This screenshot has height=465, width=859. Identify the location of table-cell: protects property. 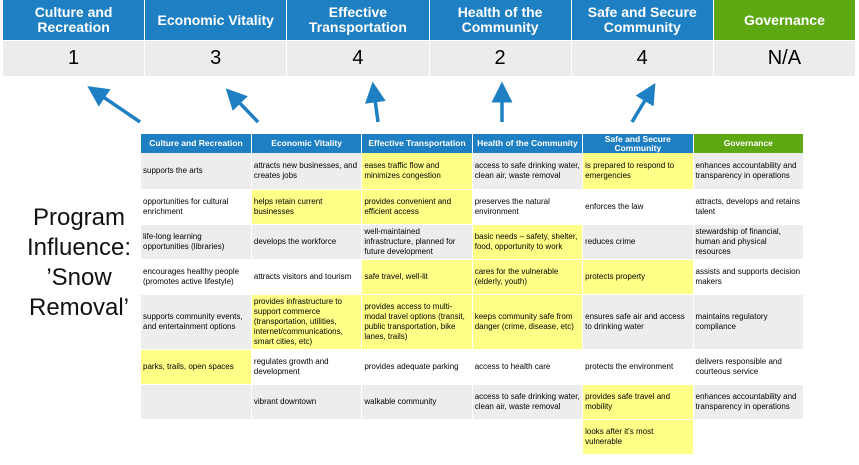
(638, 277).